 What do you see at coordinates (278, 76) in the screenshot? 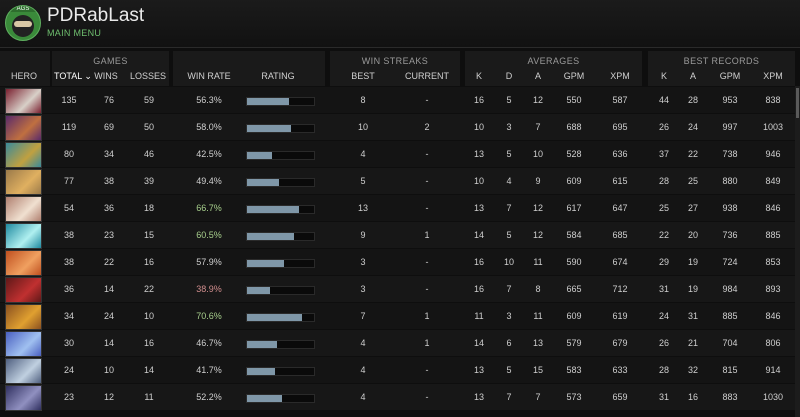
I see `col-rating: RATING` at bounding box center [278, 76].